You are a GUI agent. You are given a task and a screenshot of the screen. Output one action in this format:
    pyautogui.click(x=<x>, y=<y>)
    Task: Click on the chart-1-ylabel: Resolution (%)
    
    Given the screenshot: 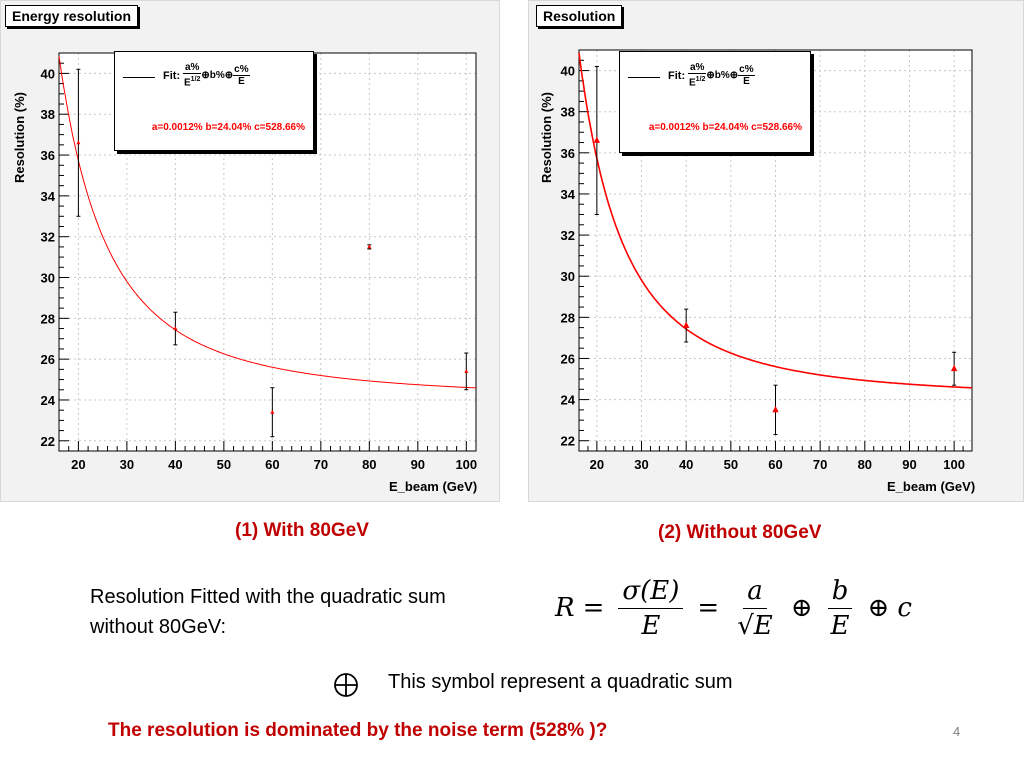 What is the action you would take?
    pyautogui.click(x=19, y=137)
    